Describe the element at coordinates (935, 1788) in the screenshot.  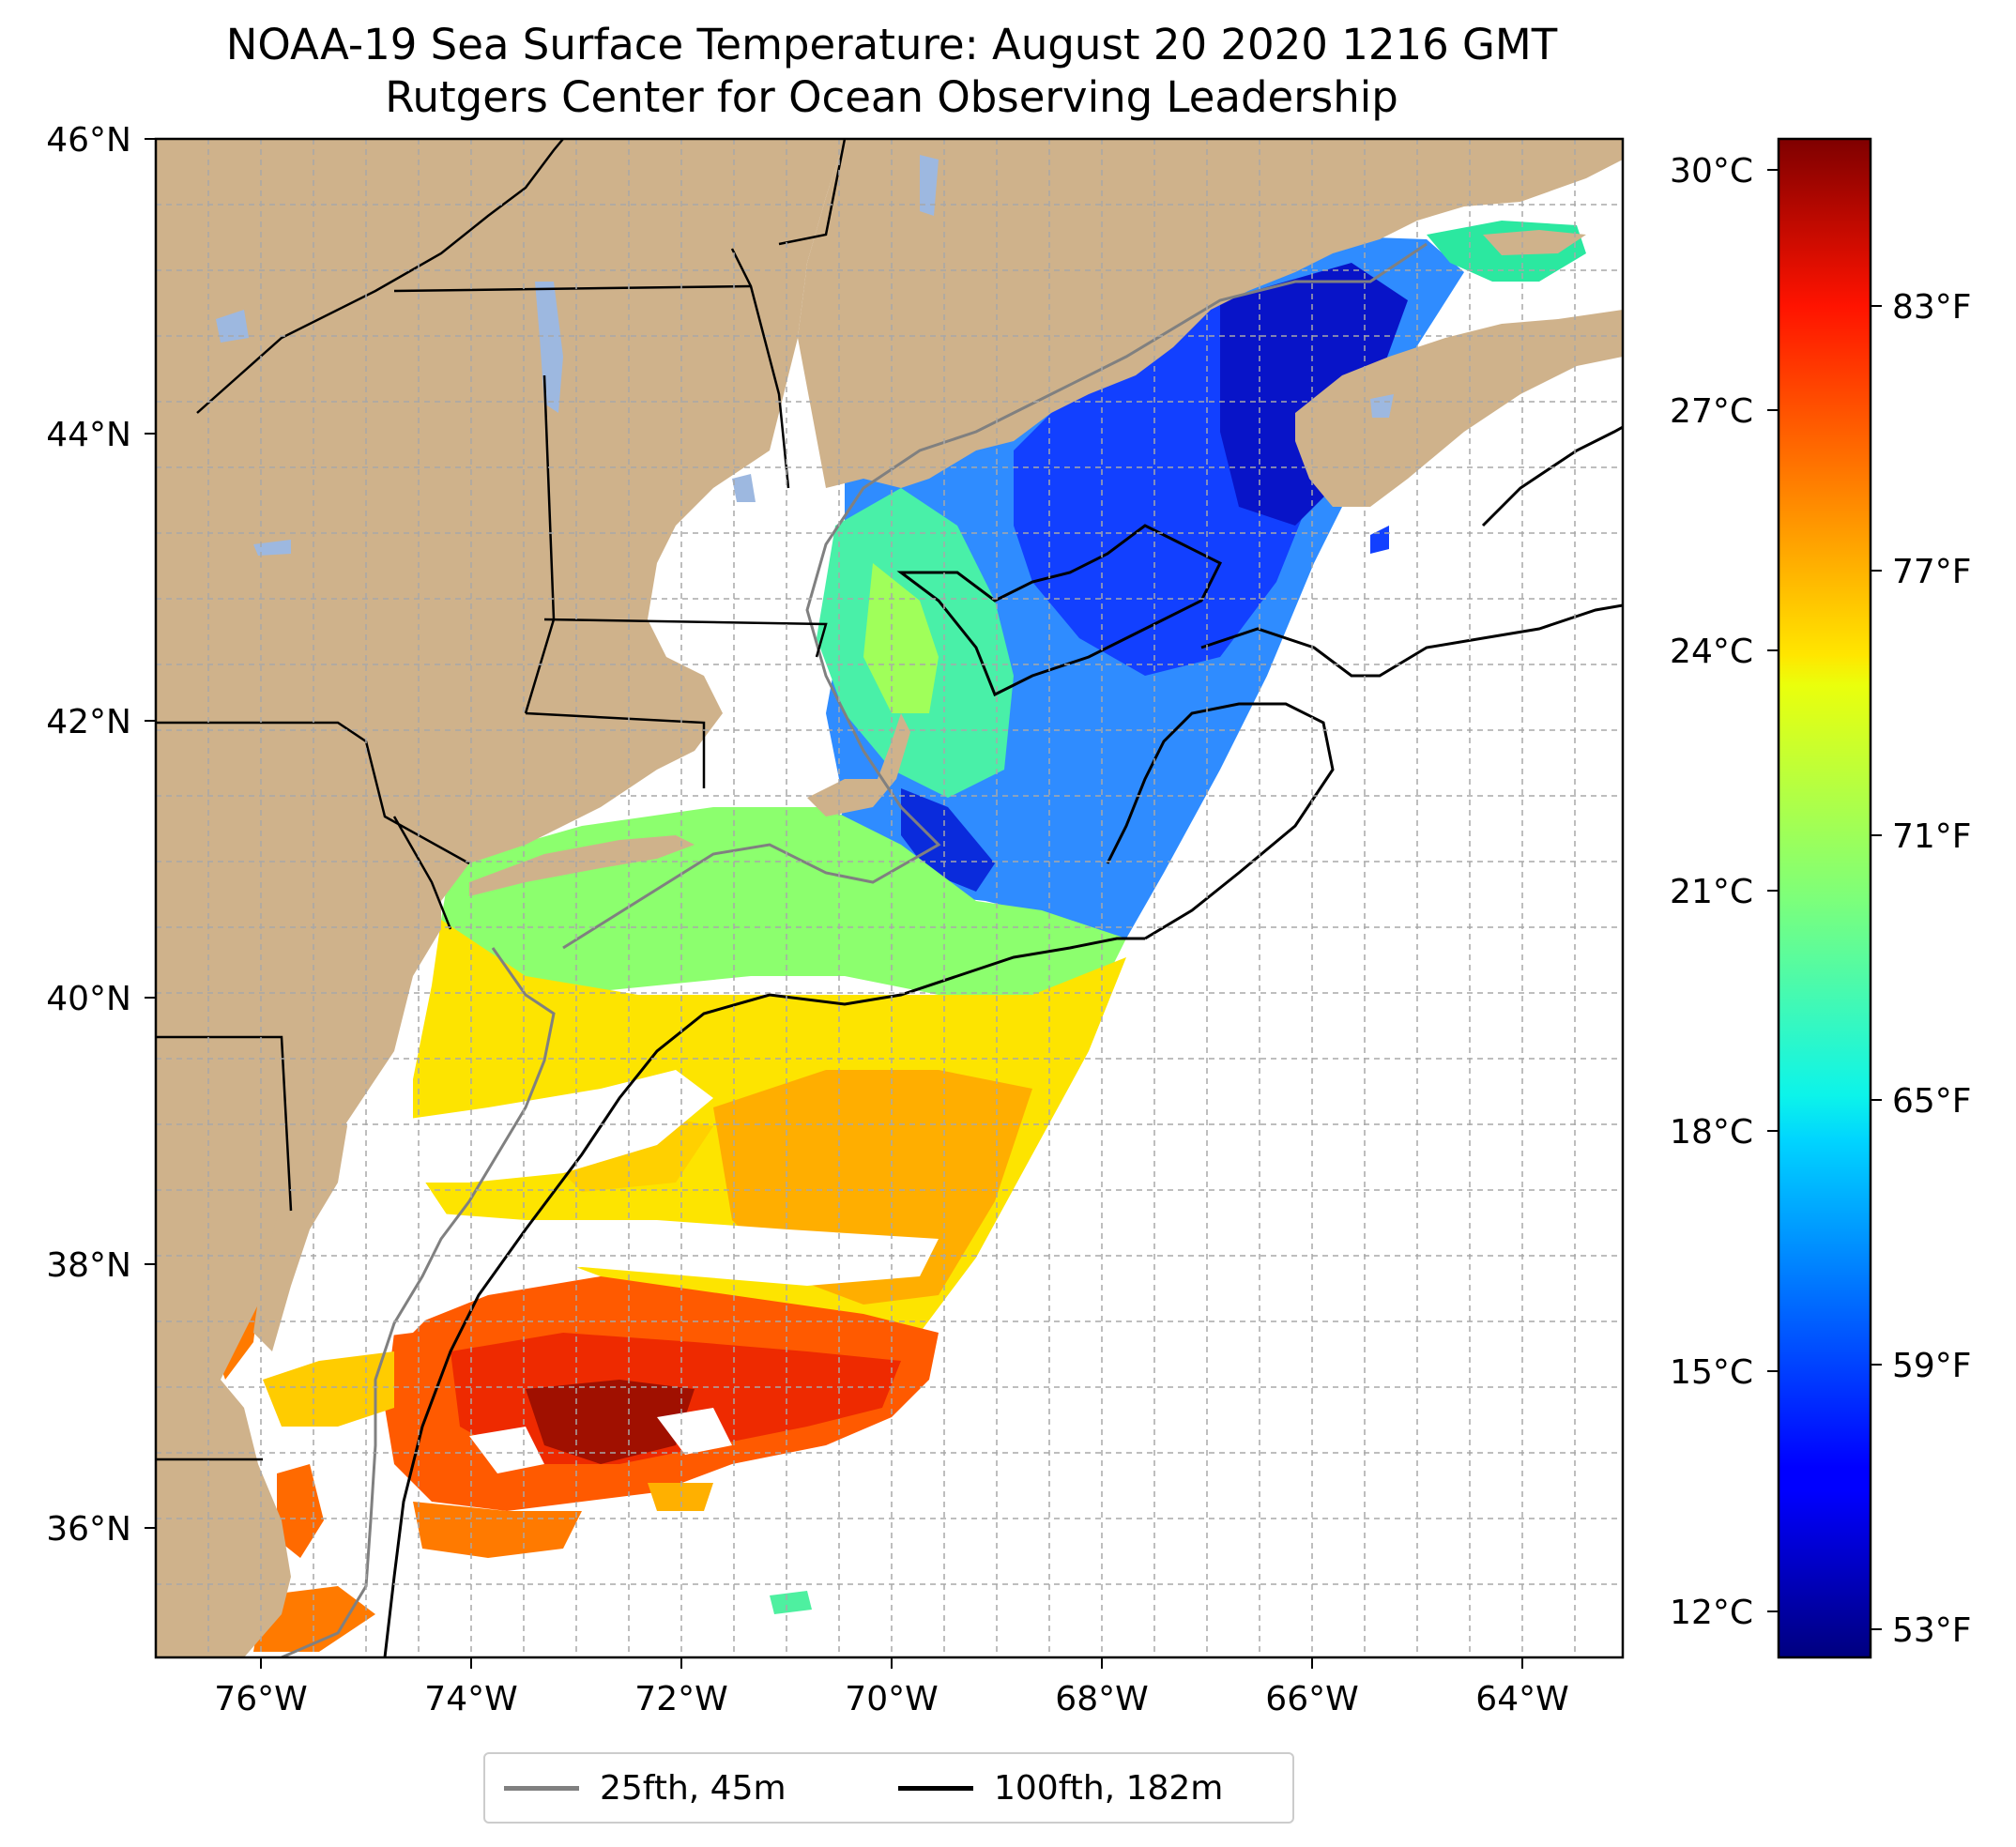
I see `legend-swatch-black` at that location.